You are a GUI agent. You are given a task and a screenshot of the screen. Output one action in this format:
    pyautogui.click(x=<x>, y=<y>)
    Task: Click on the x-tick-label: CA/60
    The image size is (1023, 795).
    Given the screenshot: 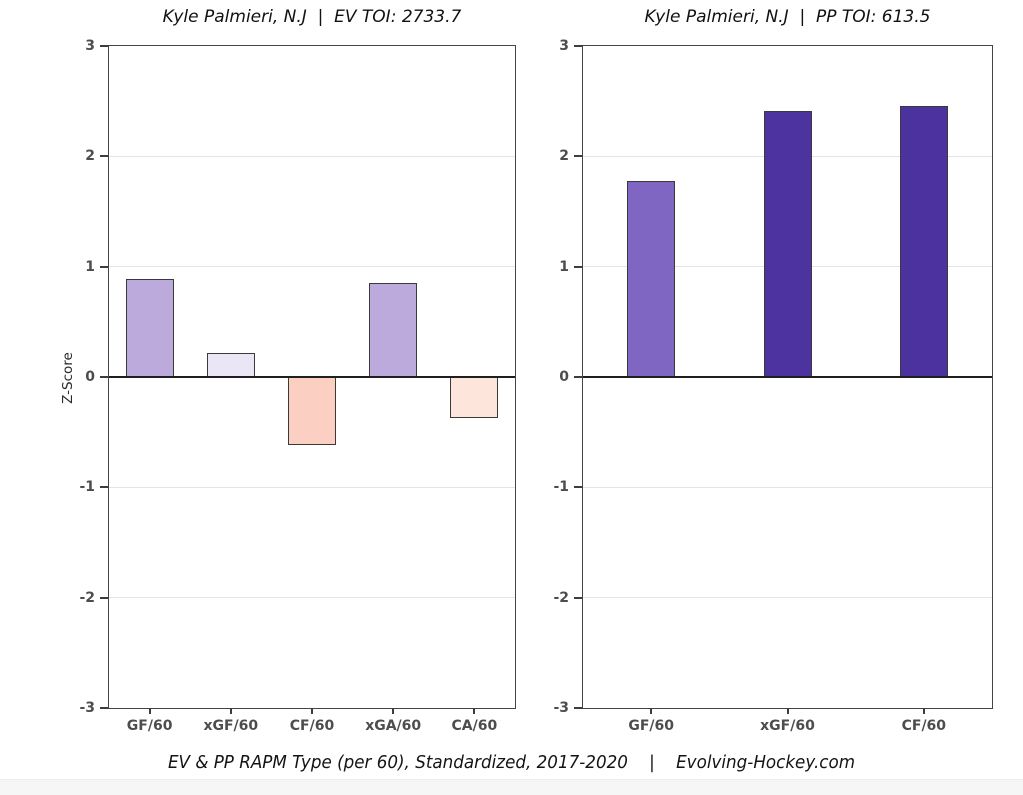 What is the action you would take?
    pyautogui.click(x=474, y=726)
    